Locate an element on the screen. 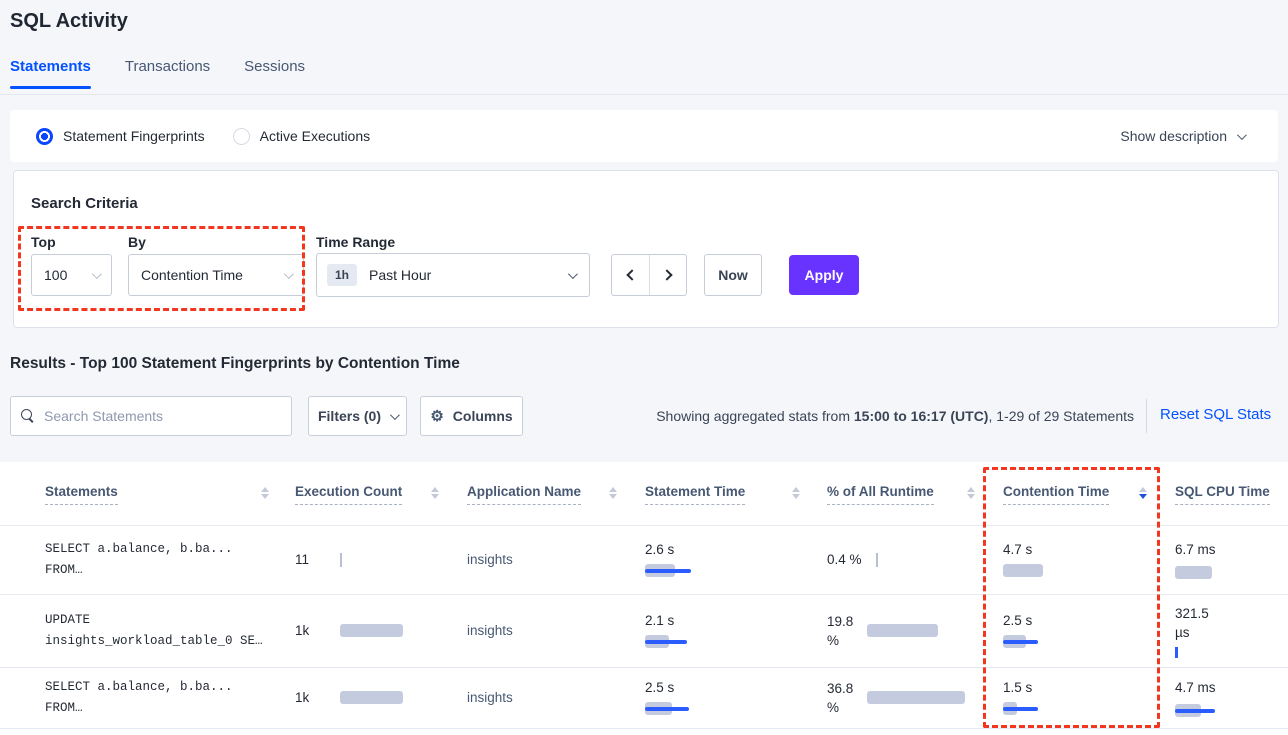 The height and width of the screenshot is (735, 1288). tab-sessions: Sessions is located at coordinates (275, 66).